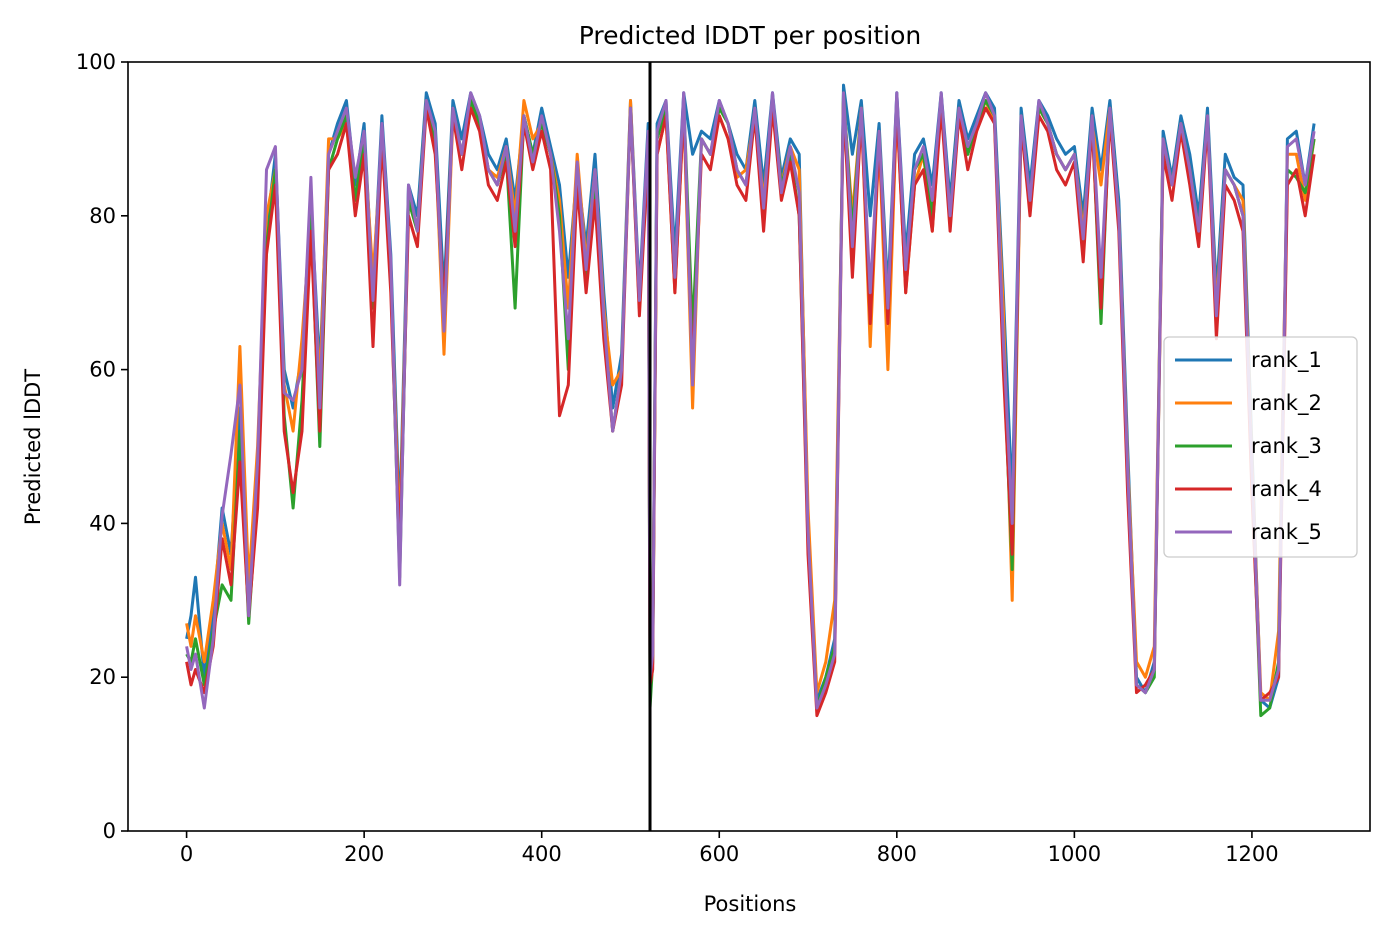  Describe the element at coordinates (1286, 360) in the screenshot. I see `legend-label-rank_1: rank_1` at that location.